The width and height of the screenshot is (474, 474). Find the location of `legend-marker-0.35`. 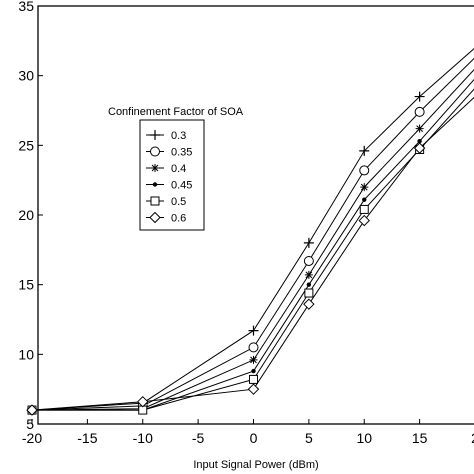

legend-marker-0.35 is located at coordinates (155, 151).